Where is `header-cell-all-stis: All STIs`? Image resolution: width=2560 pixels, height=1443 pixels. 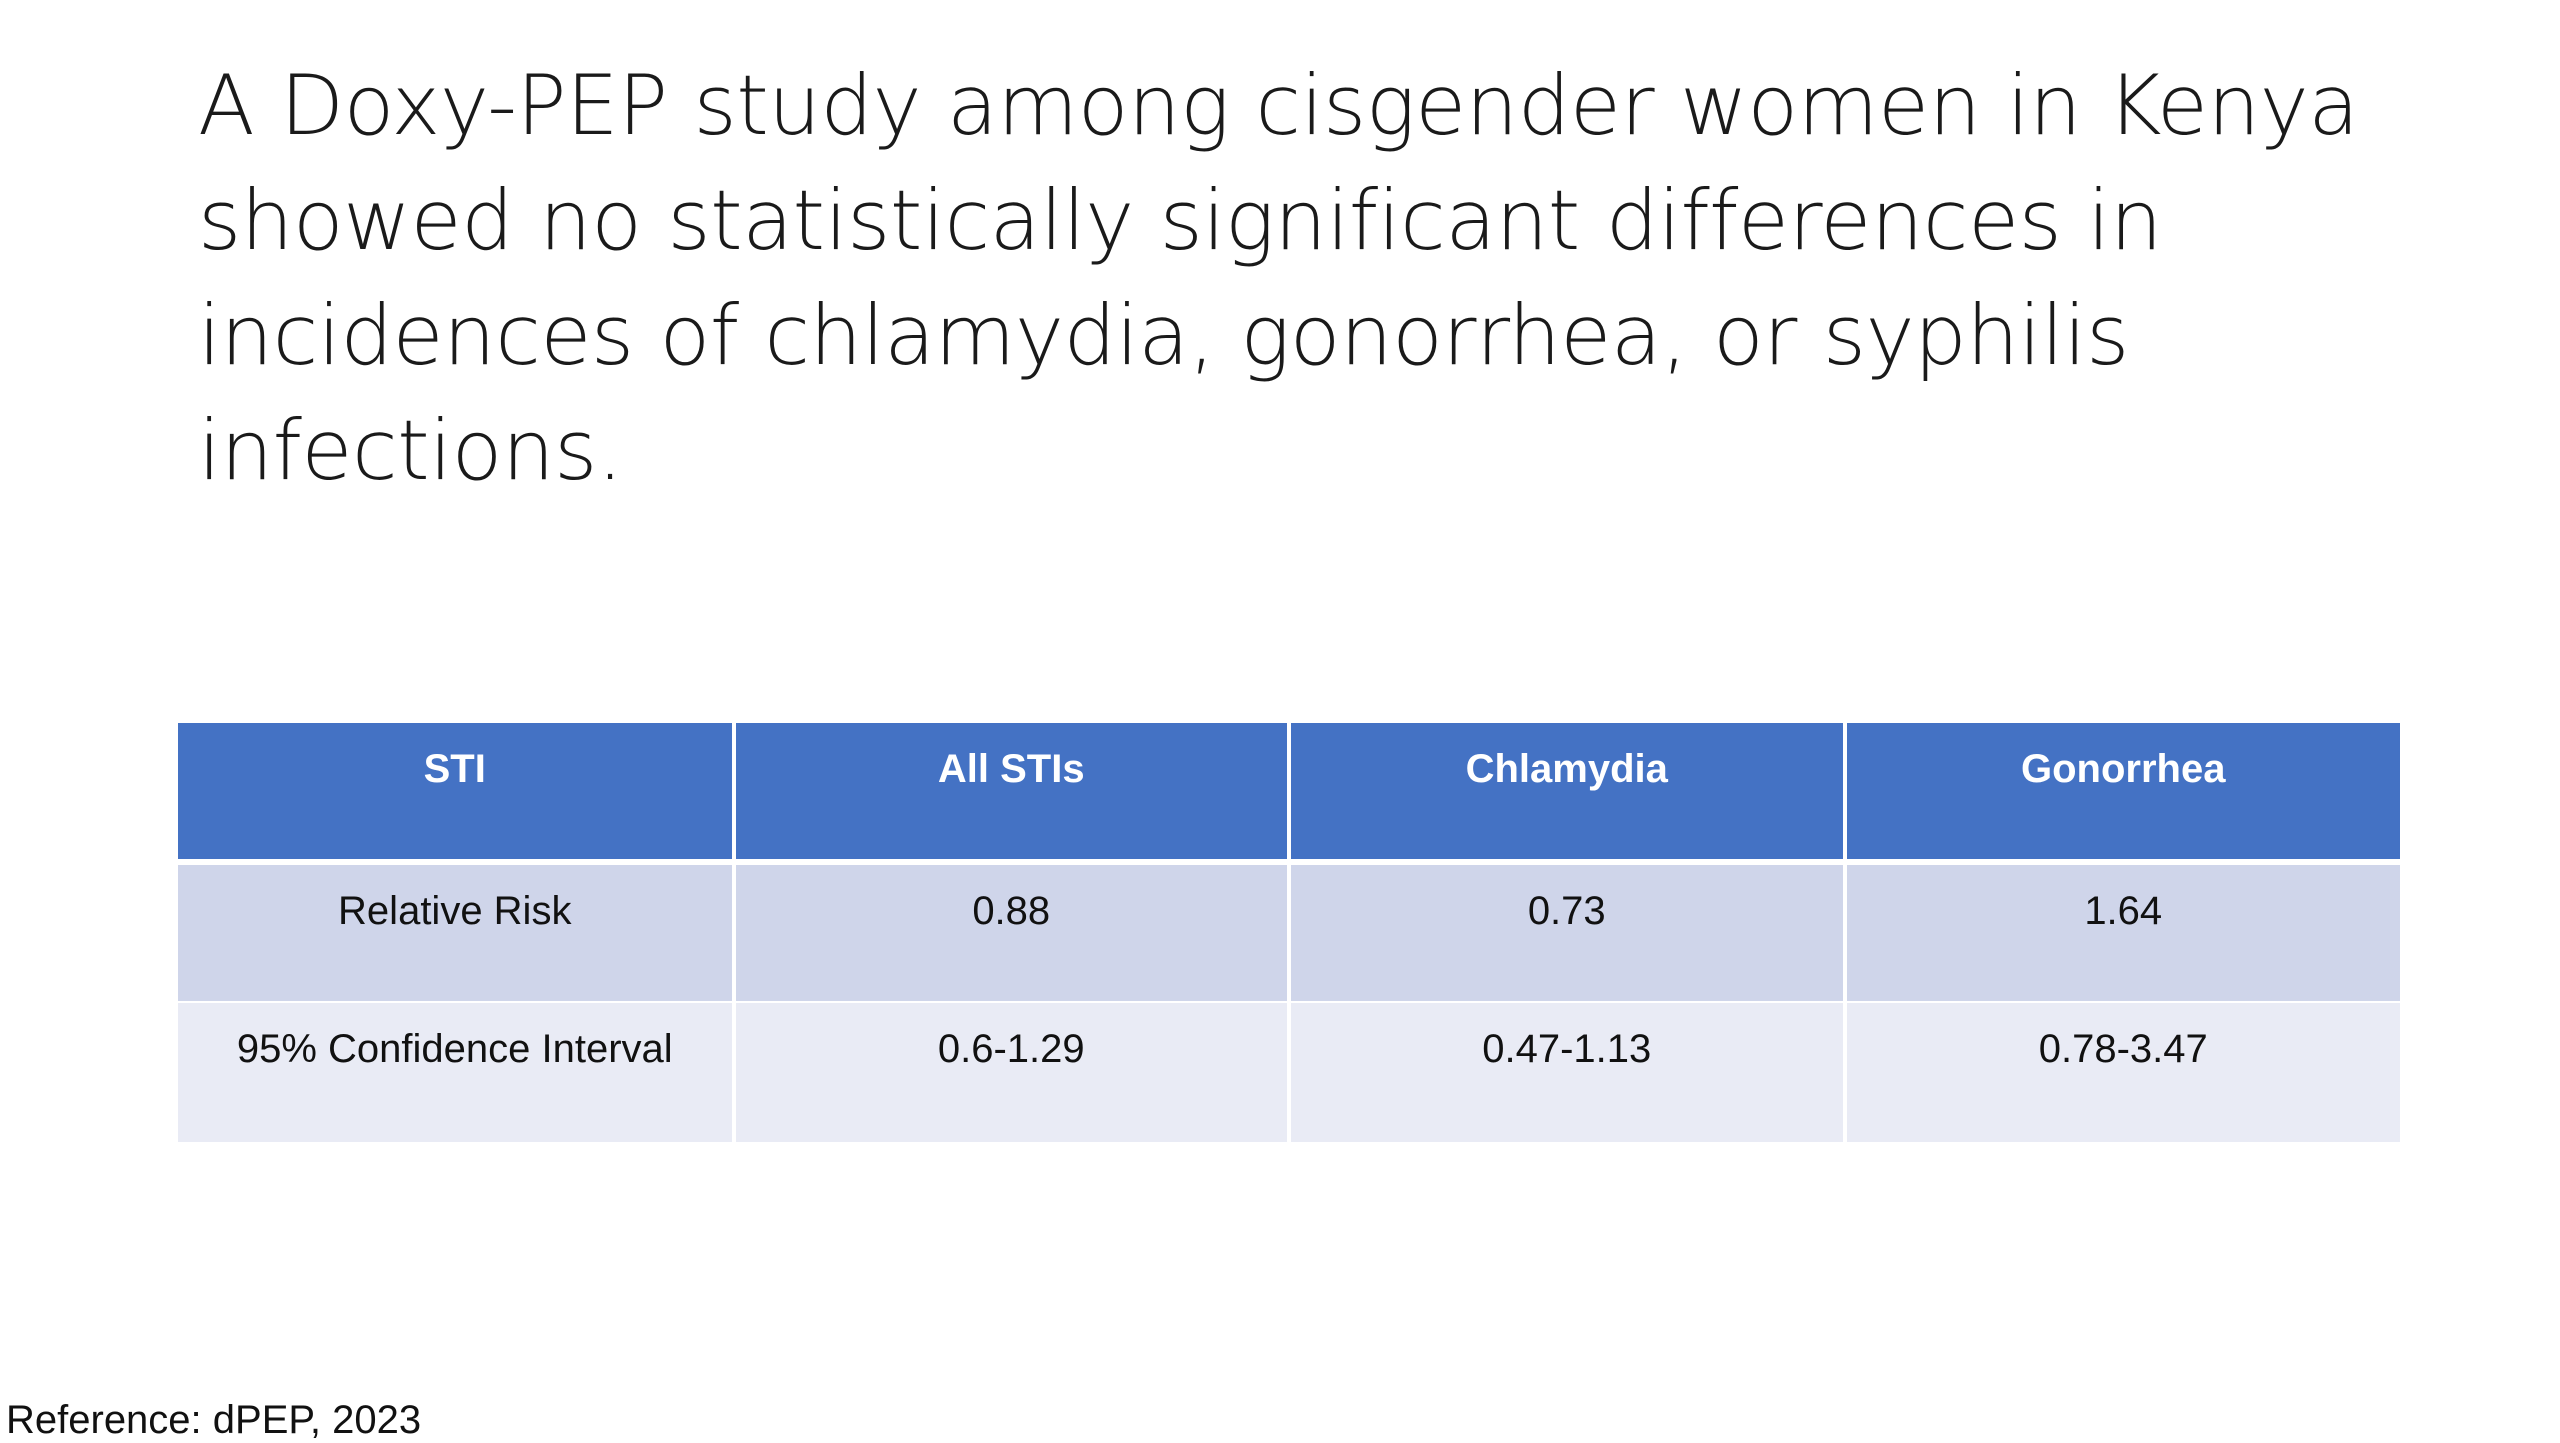 header-cell-all-stis: All STIs is located at coordinates (1011, 794).